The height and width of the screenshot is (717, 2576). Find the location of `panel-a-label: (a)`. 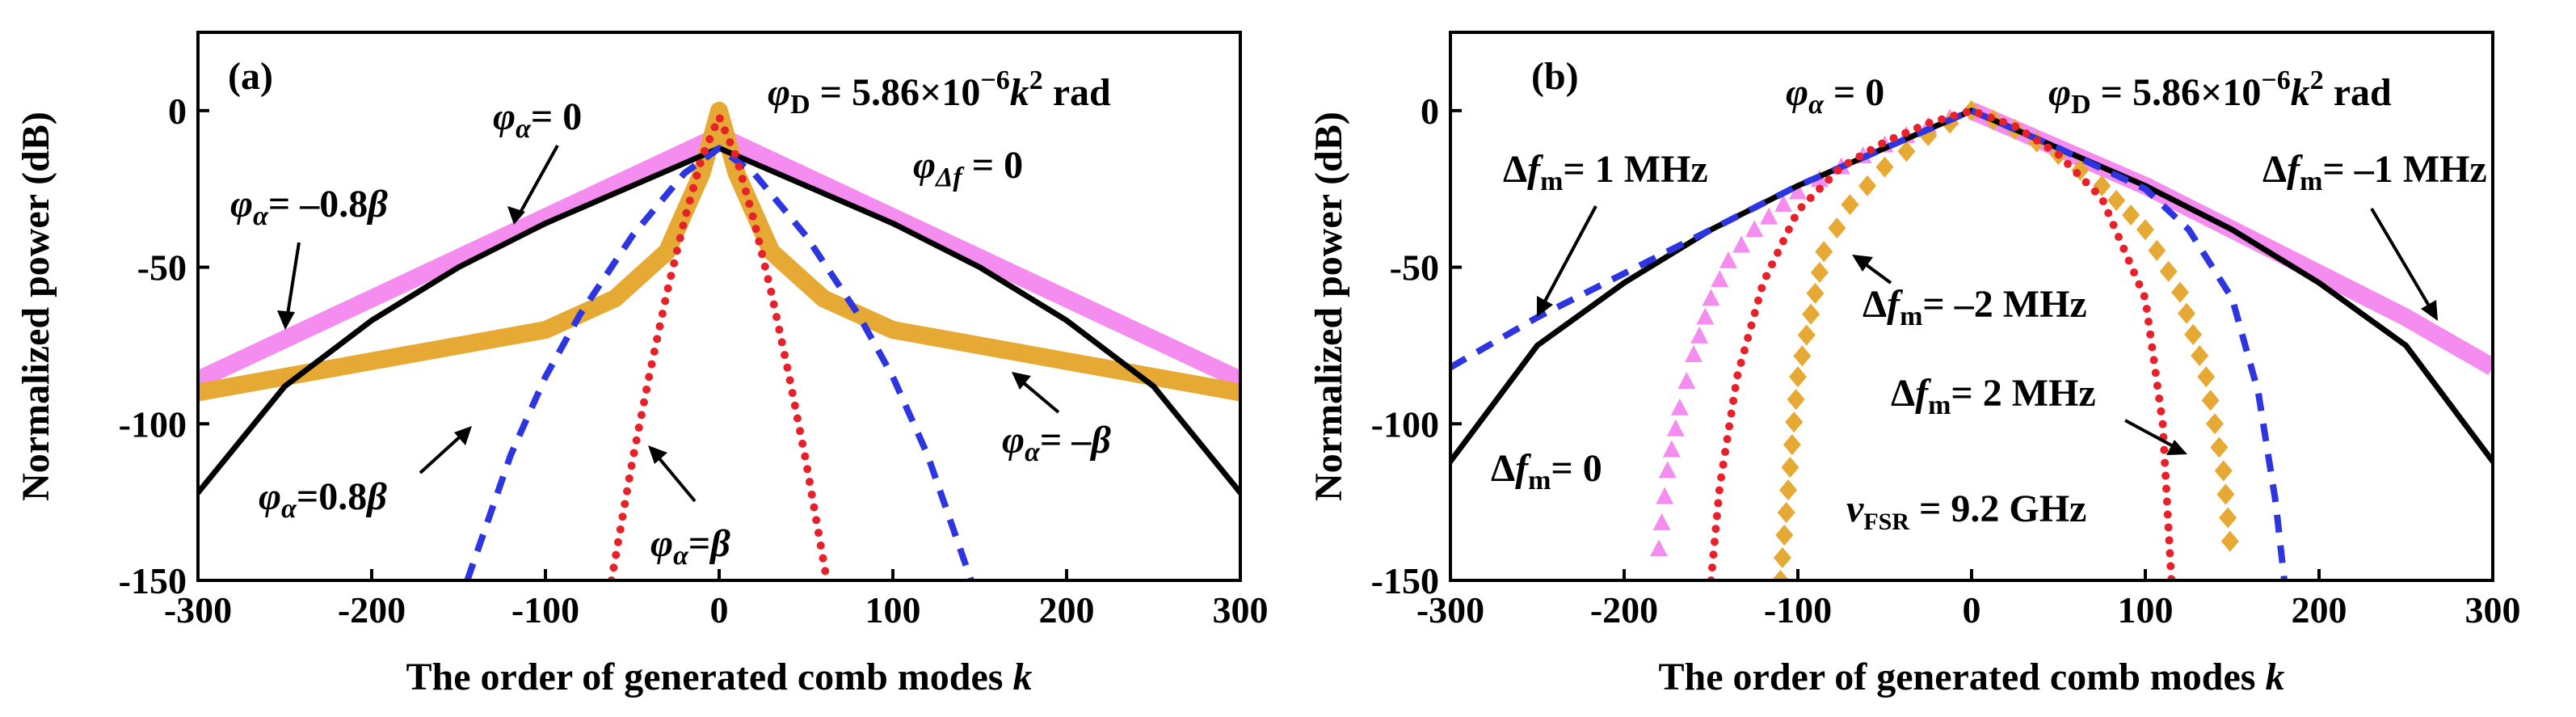

panel-a-label: (a) is located at coordinates (250, 76).